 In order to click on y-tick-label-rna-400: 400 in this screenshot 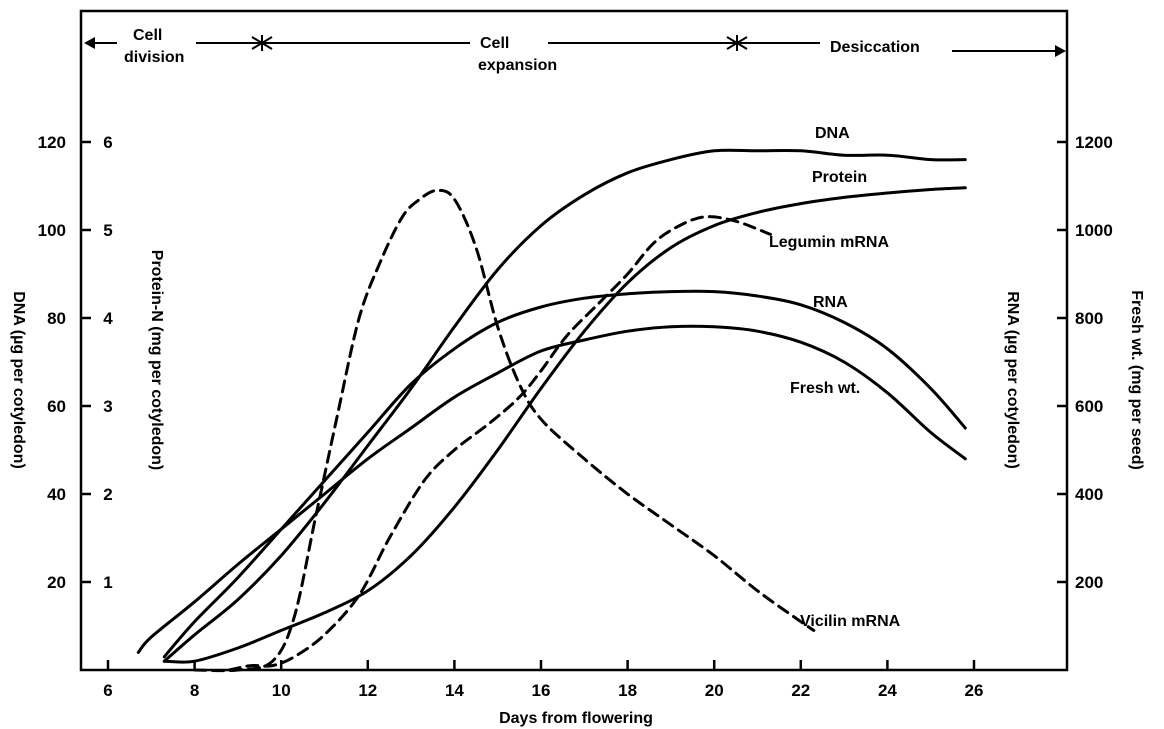, I will do `click(1089, 494)`.